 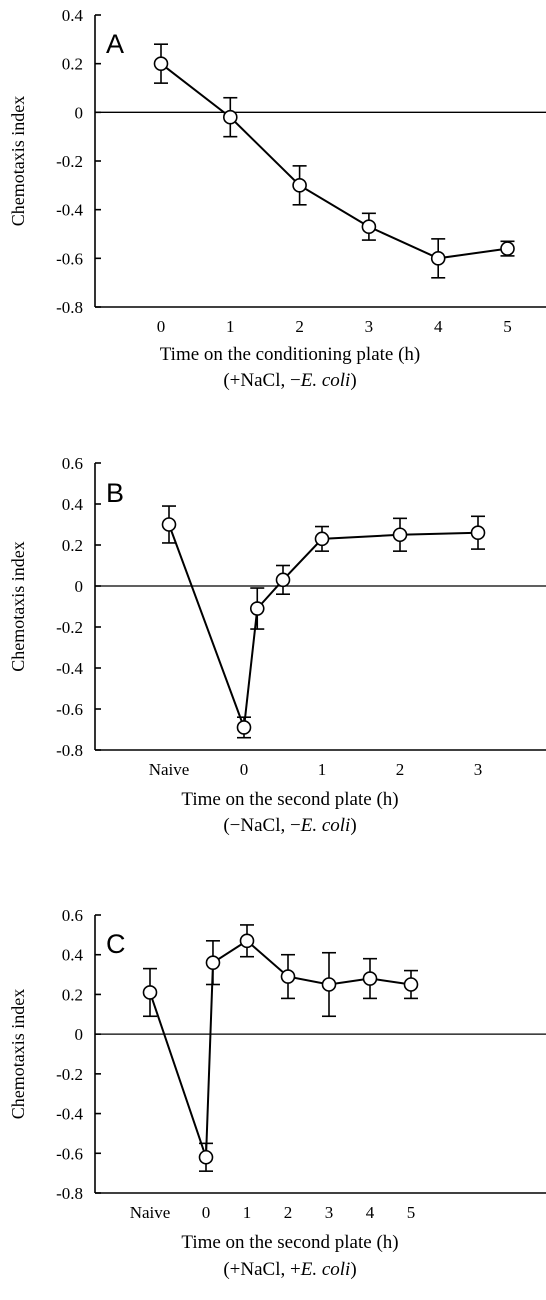 I want to click on x-axis-condition-label: (+NaCl, +E. coli), so click(x=289, y=1269).